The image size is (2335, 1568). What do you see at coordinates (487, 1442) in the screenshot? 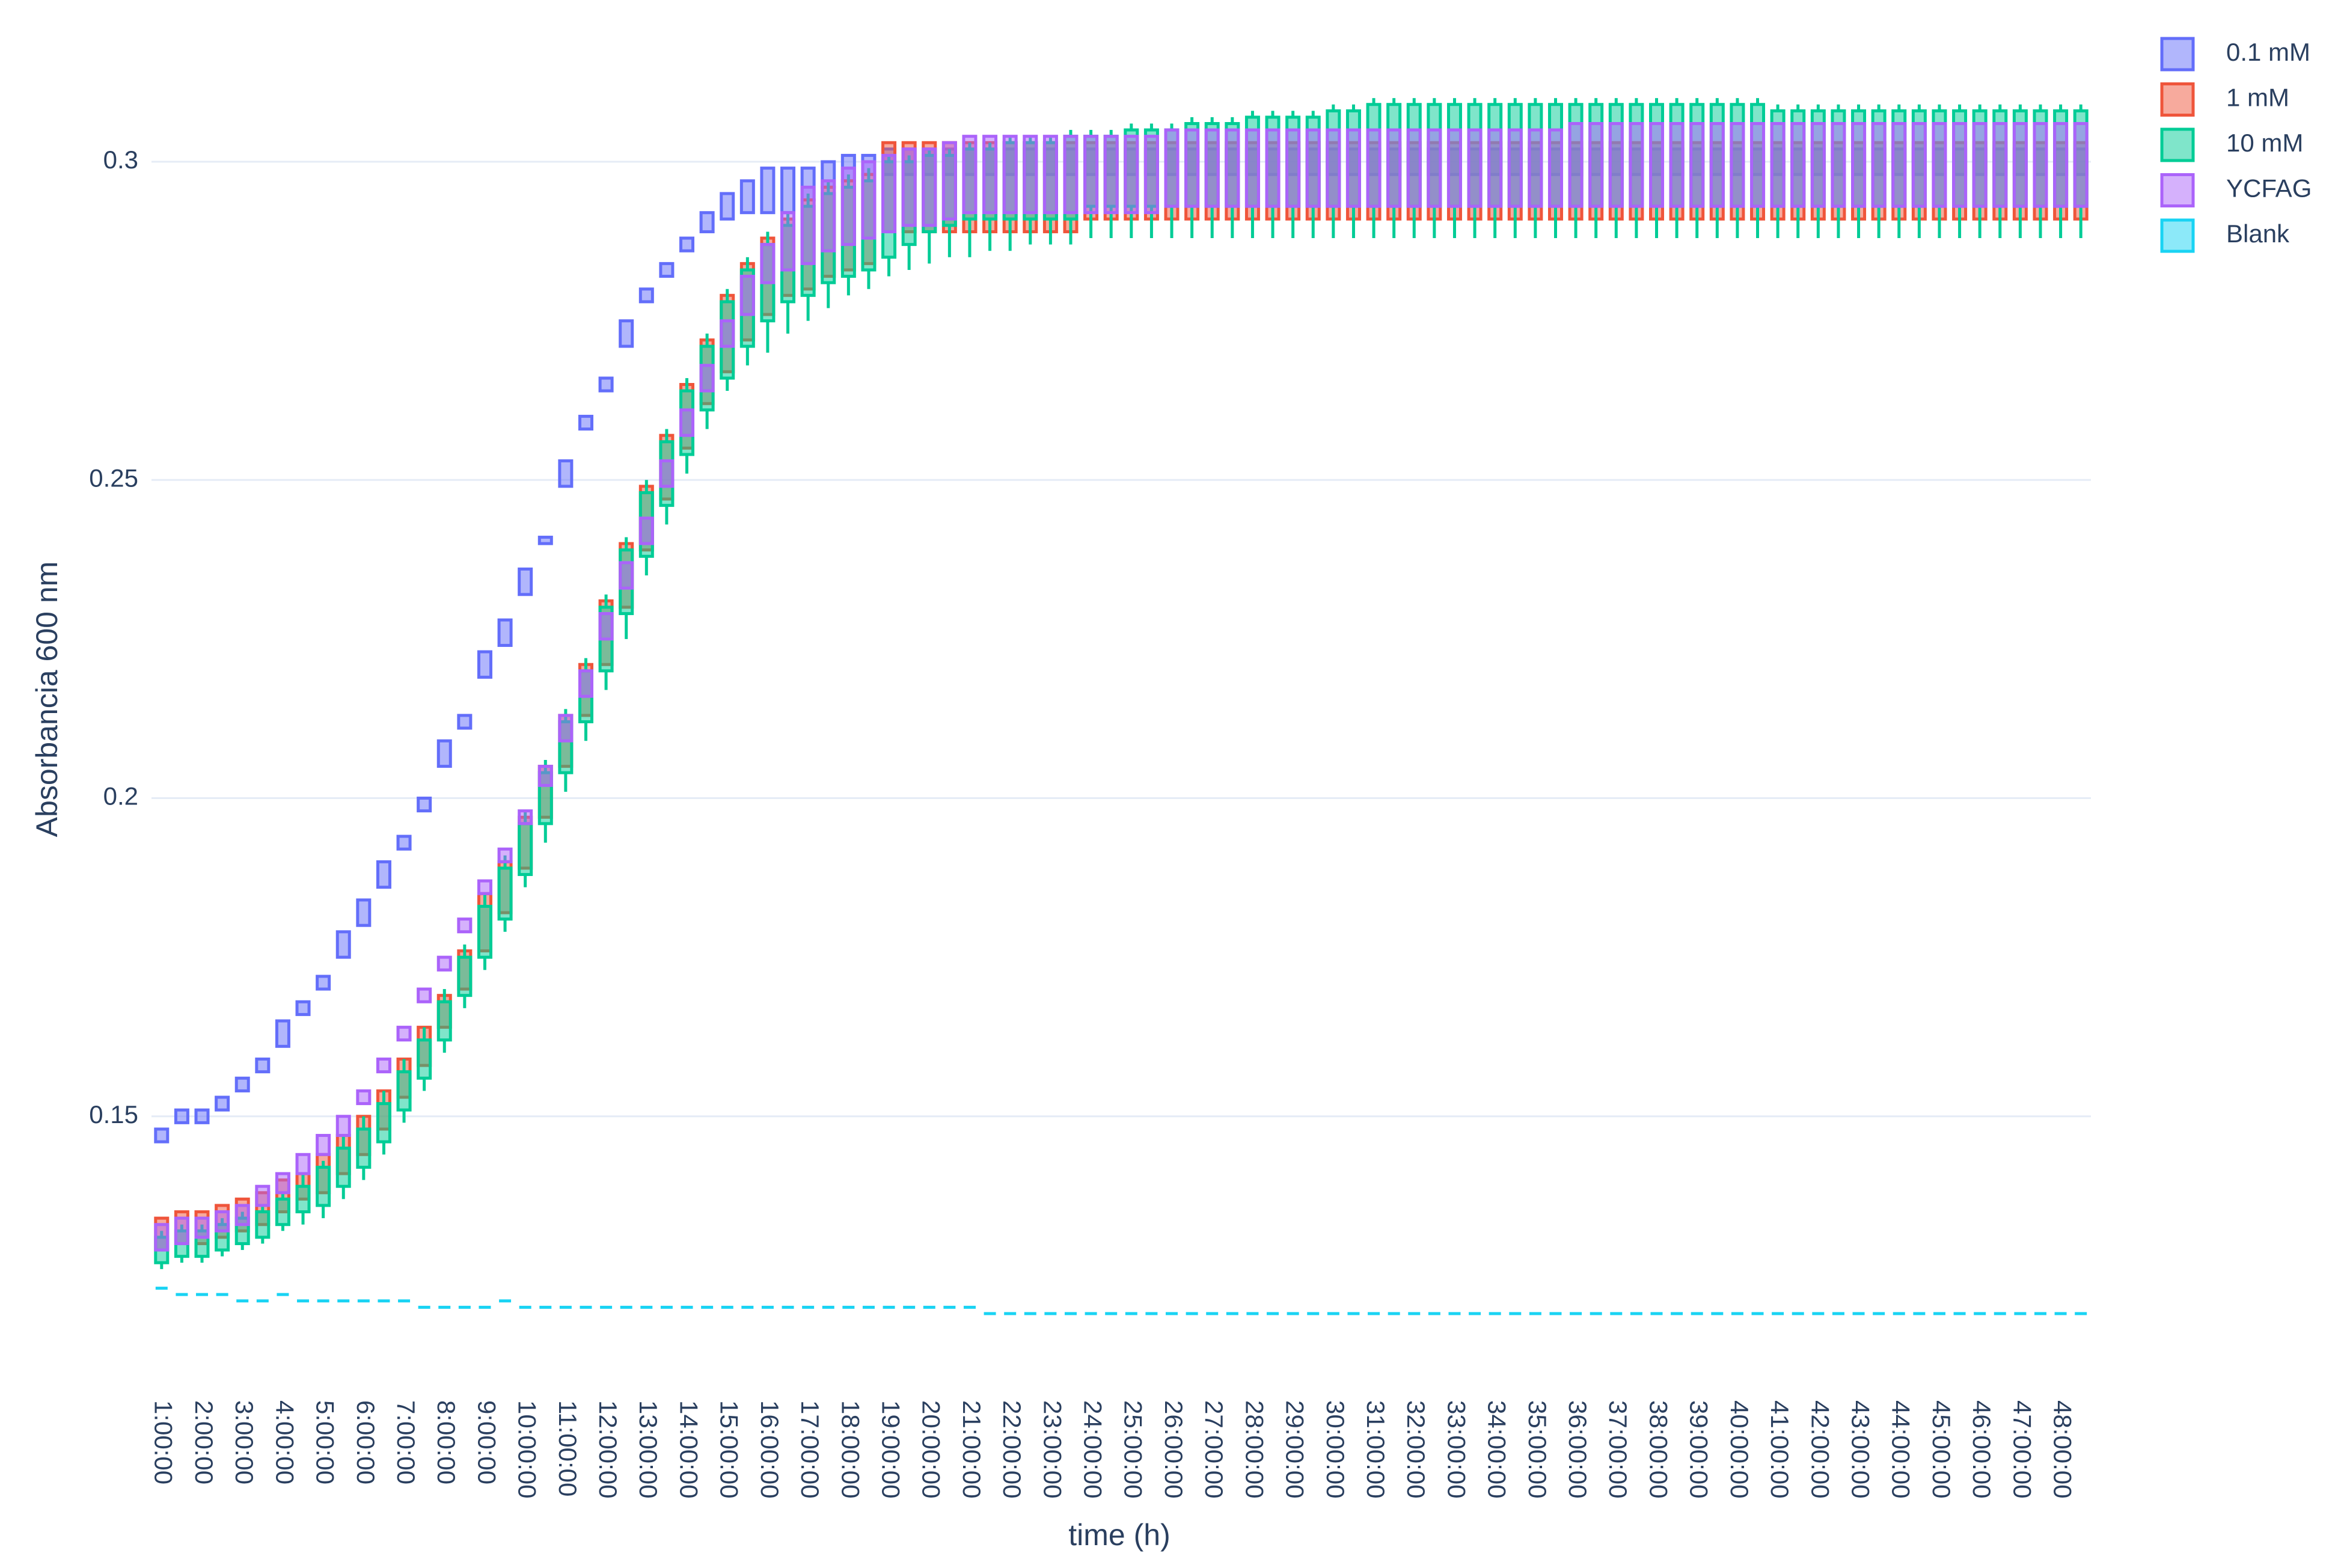
I see `x-tick-label: 9:00:00` at bounding box center [487, 1442].